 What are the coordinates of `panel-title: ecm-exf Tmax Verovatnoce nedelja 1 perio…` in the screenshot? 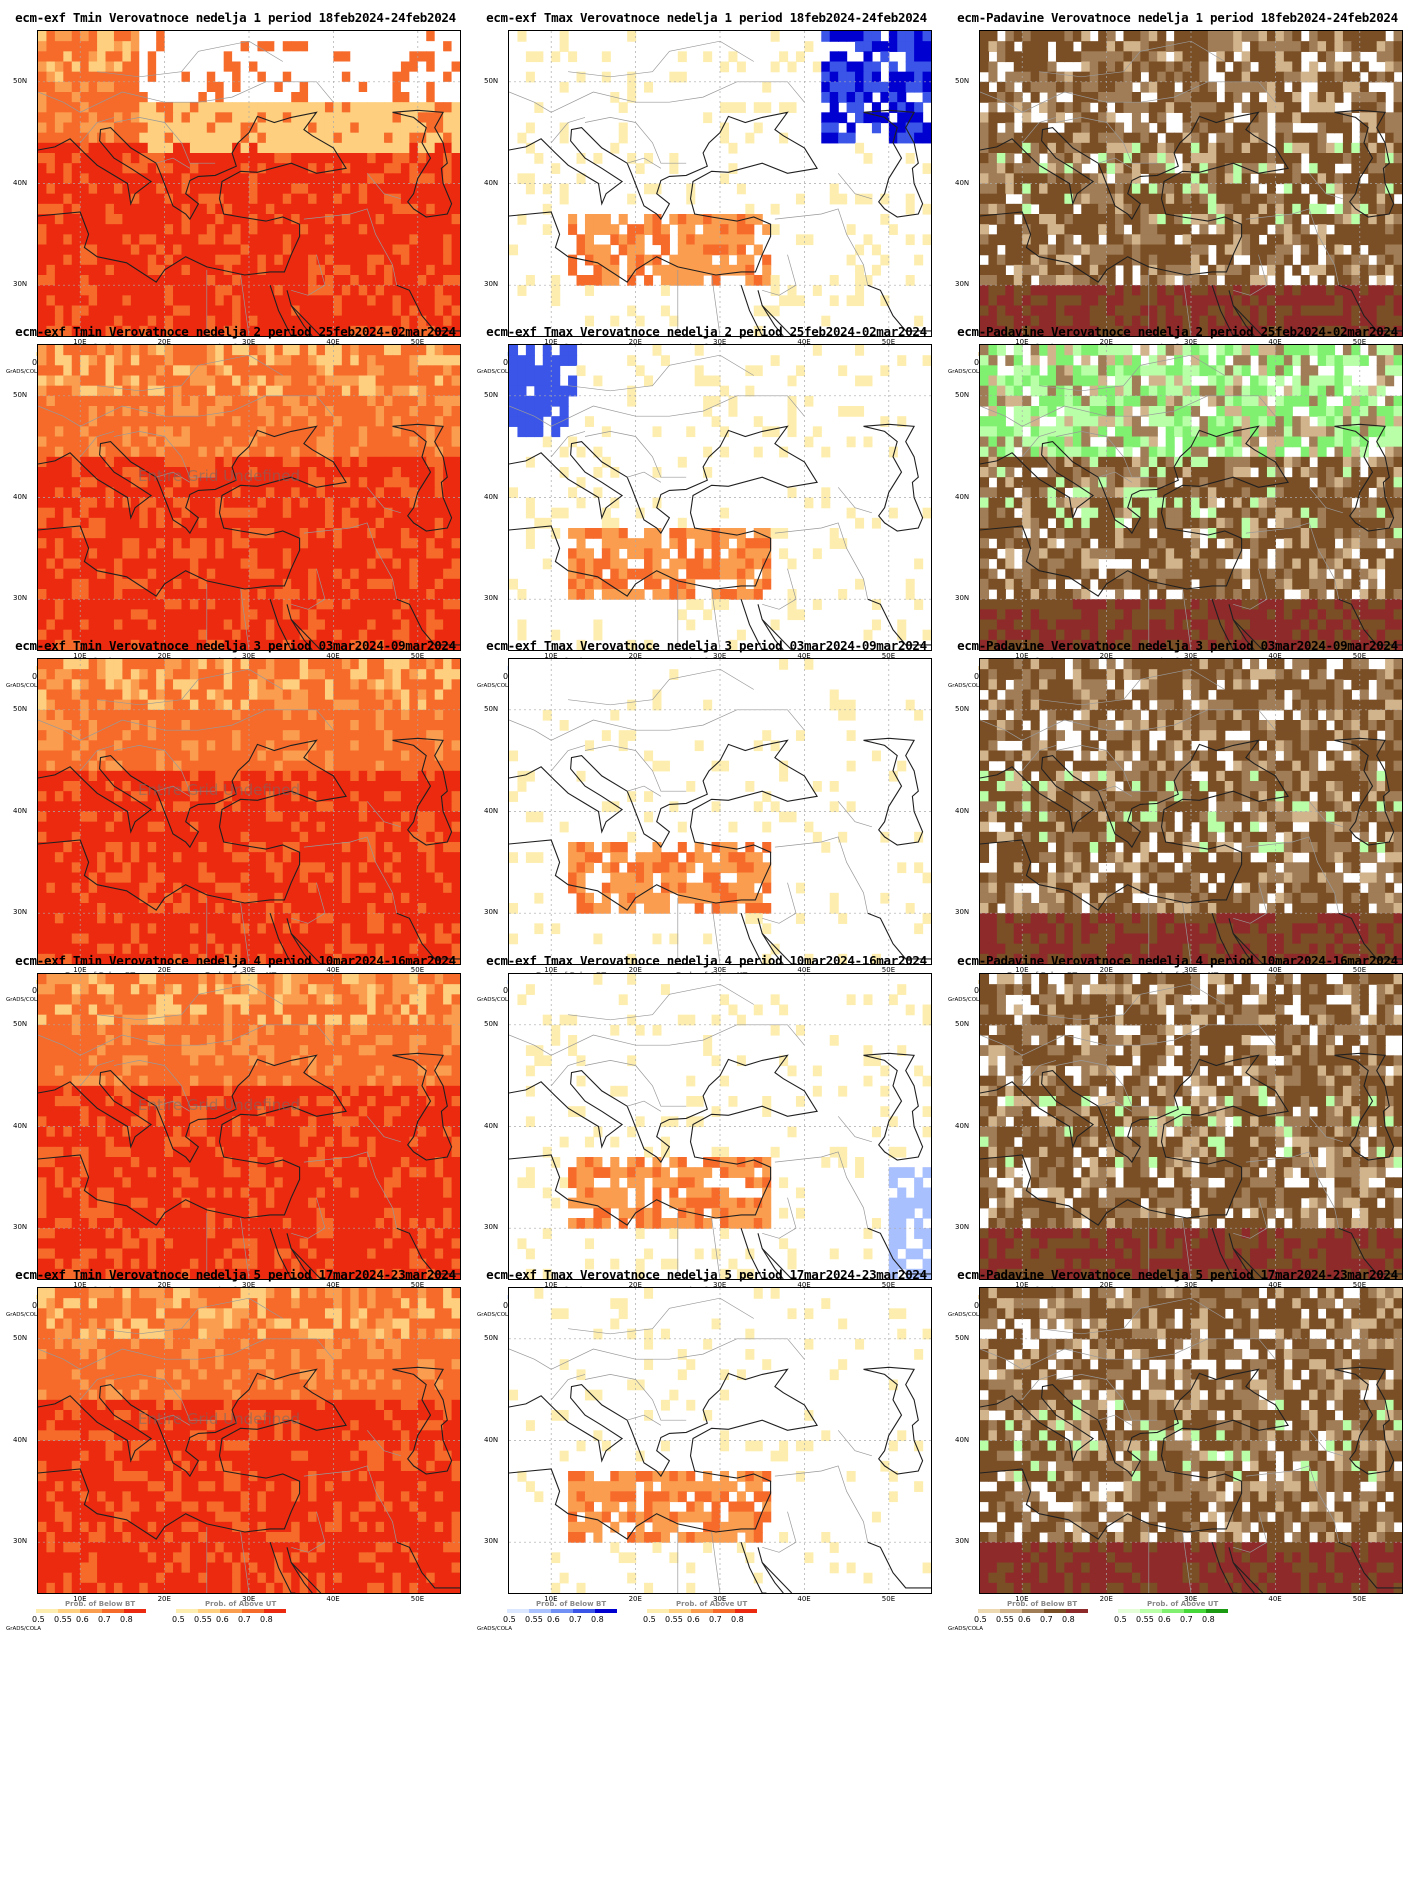 It's located at (706, 17).